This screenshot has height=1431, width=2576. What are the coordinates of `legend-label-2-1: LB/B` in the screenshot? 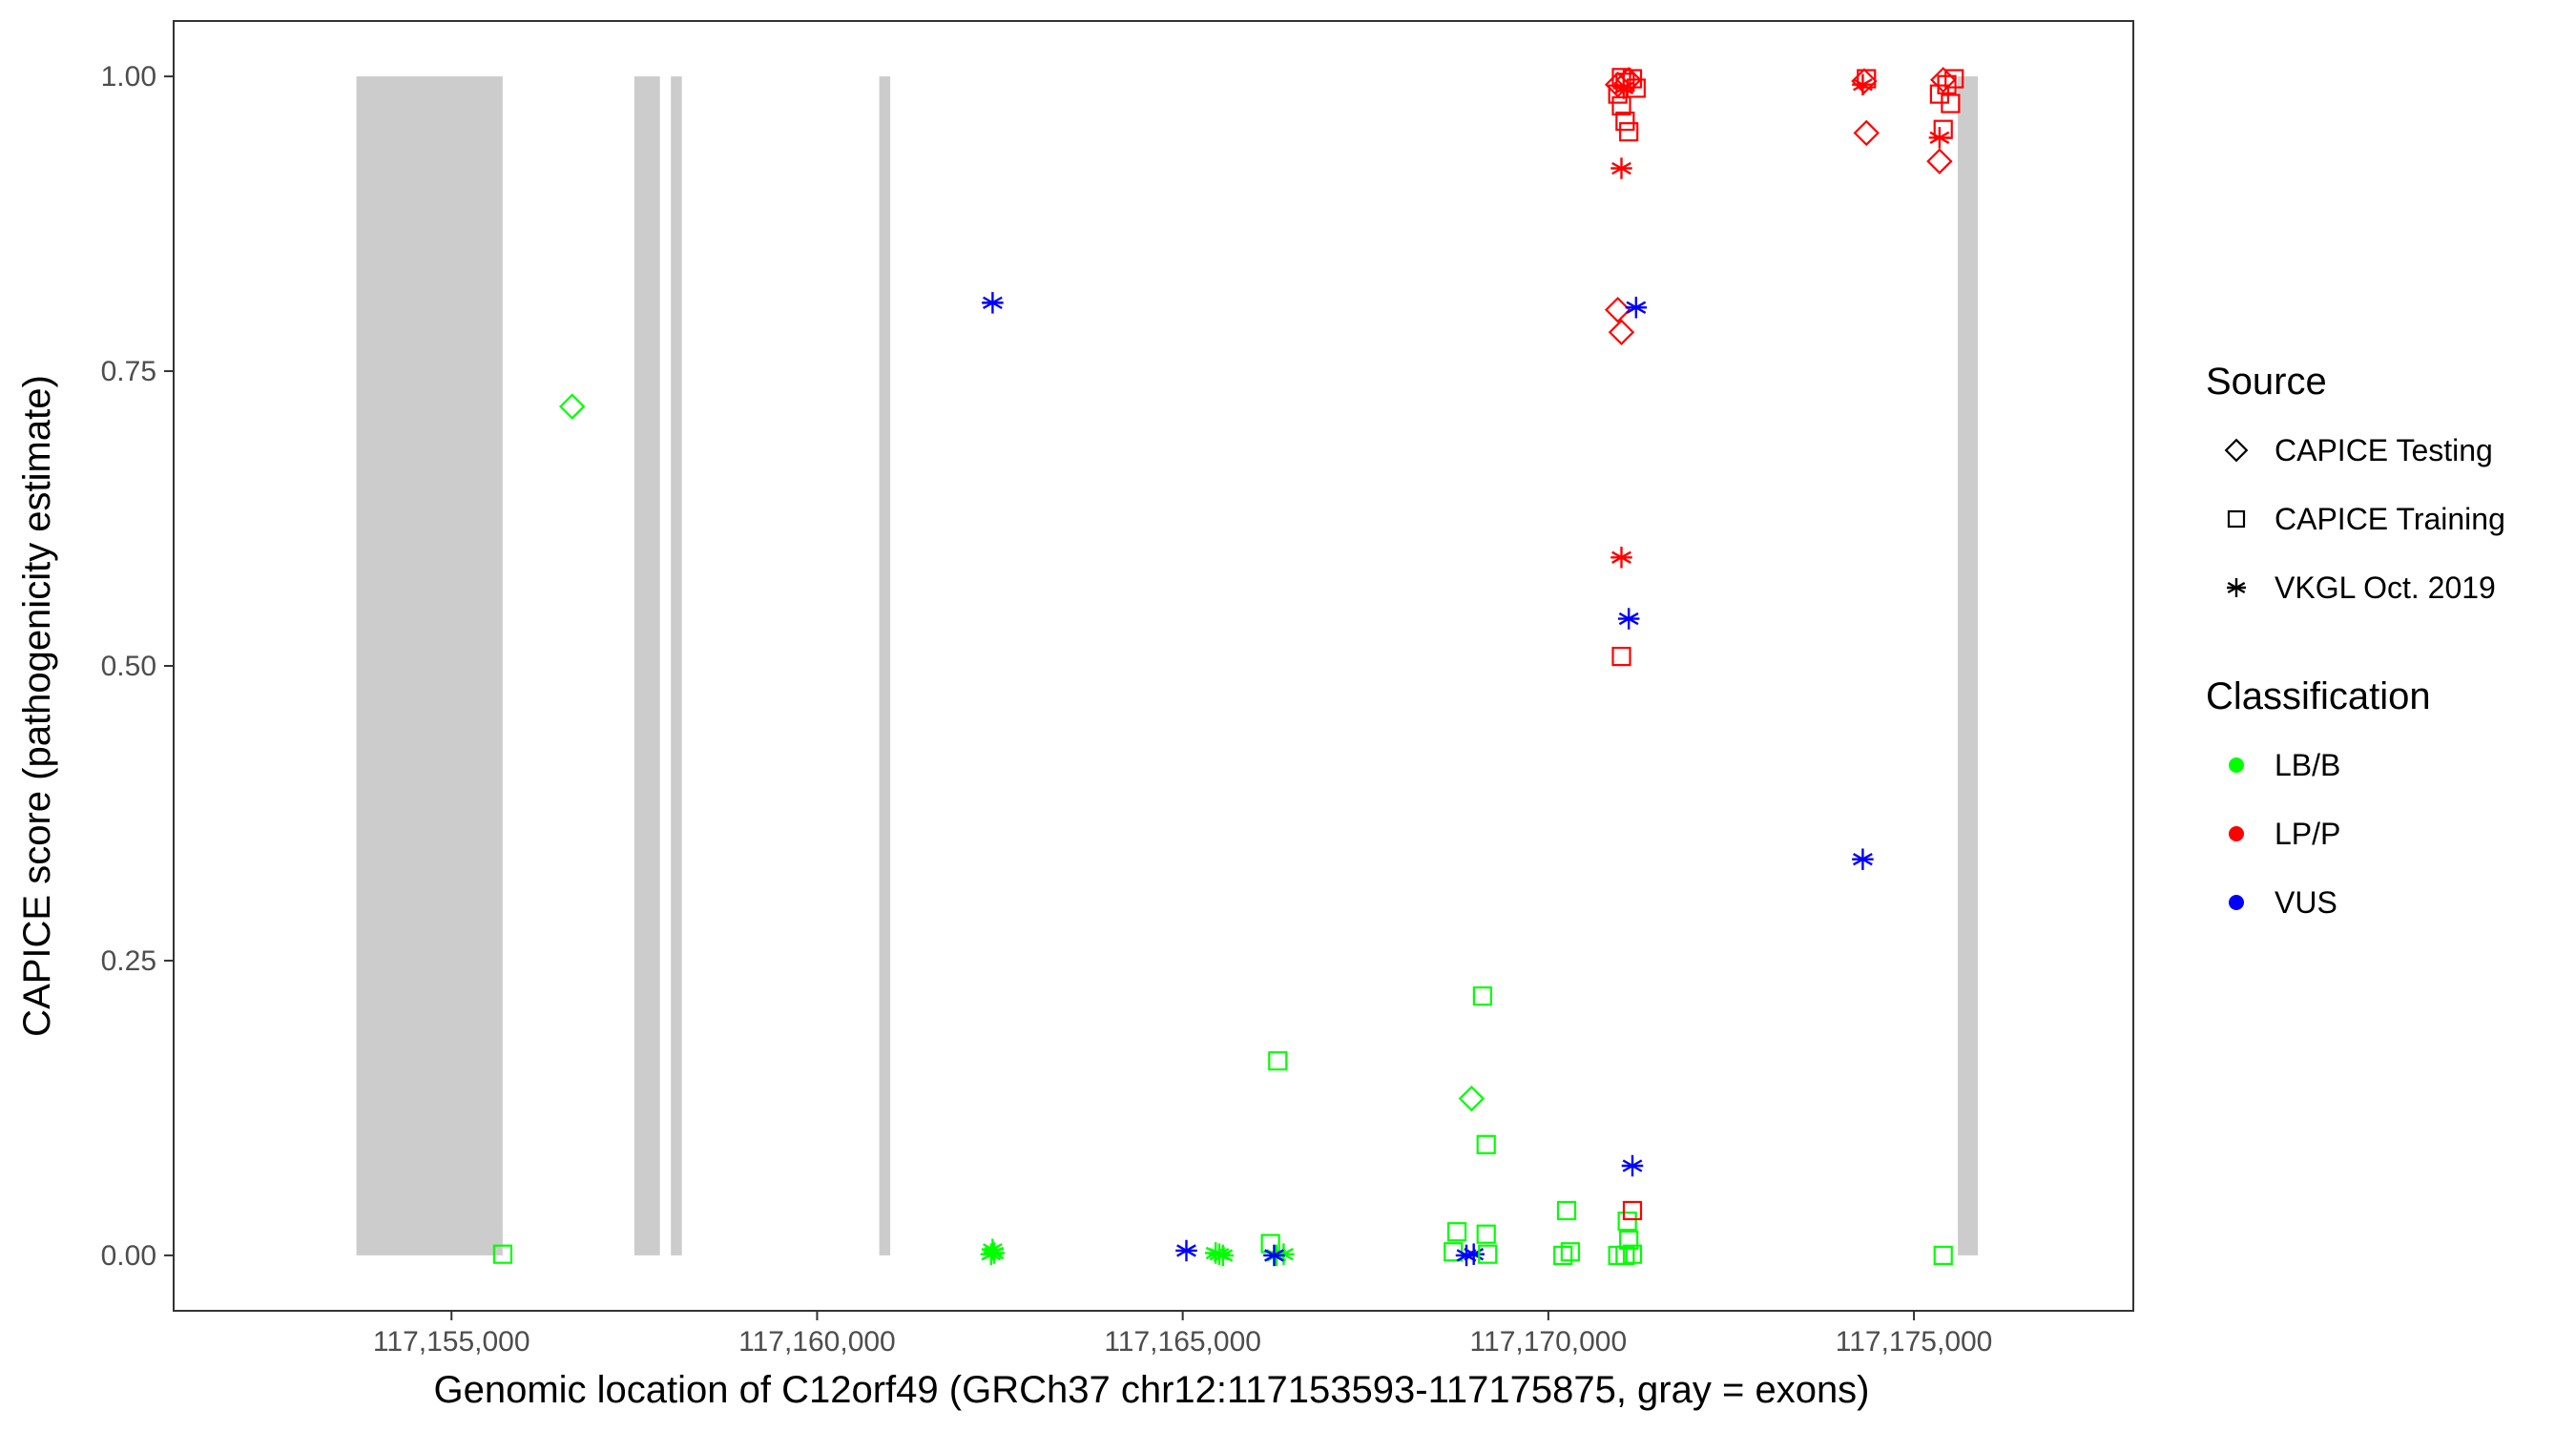 It's located at (2307, 765).